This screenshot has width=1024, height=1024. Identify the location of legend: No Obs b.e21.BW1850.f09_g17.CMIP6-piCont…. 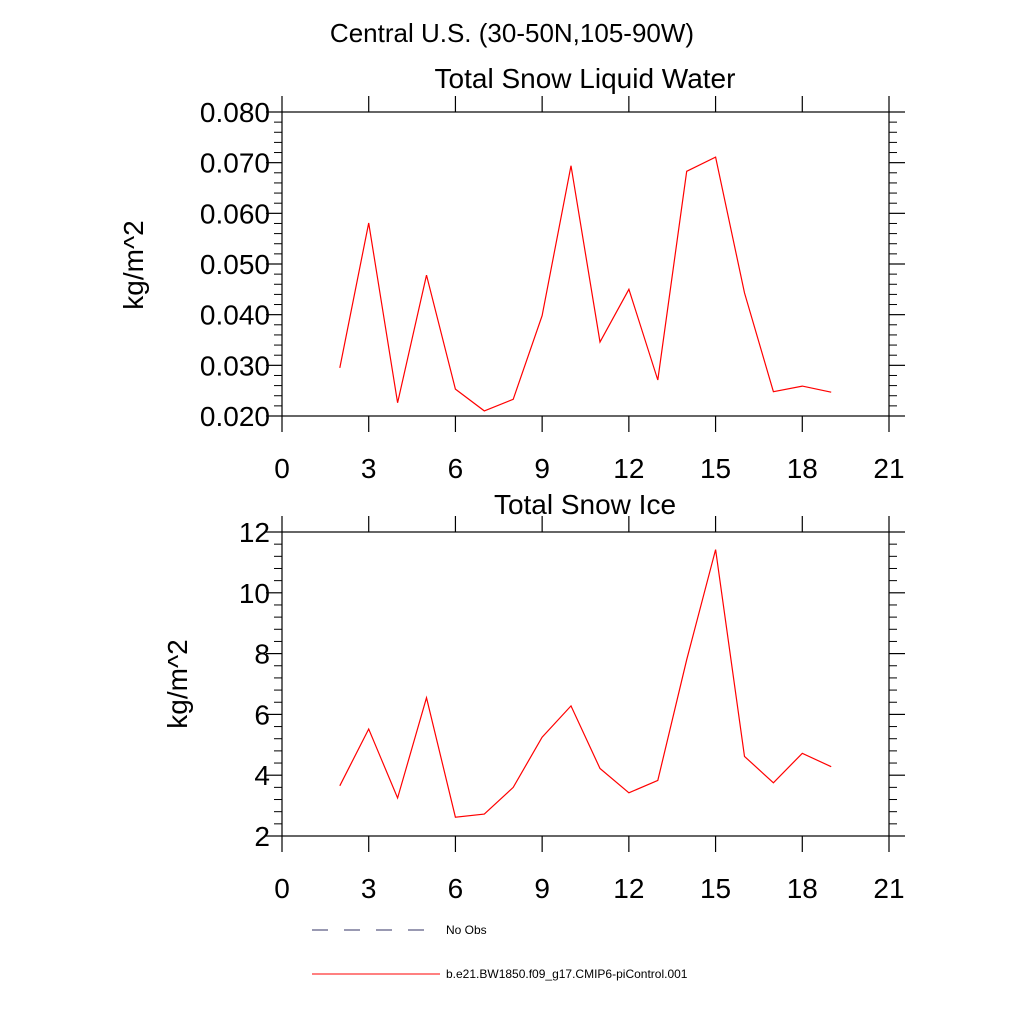
(500, 952).